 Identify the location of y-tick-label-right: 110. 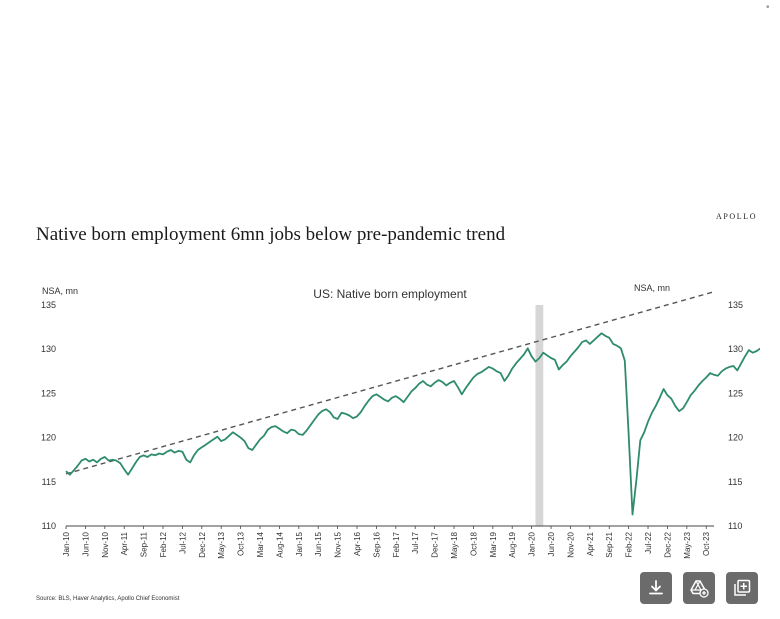
(735, 526).